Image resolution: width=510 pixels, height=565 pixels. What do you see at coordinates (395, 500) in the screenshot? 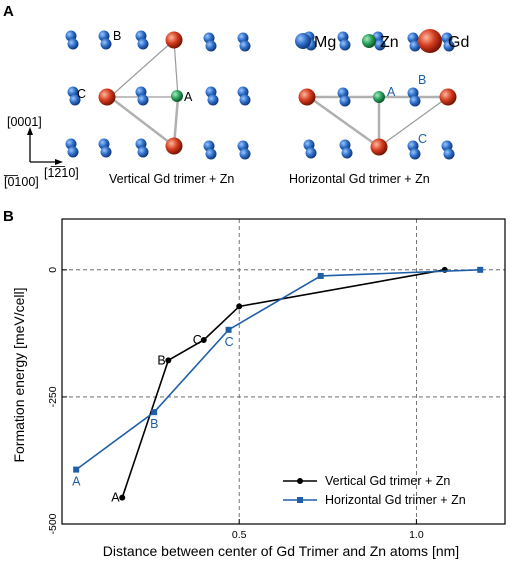
I see `legend-label: Horizontal Gd trimer + Zn` at bounding box center [395, 500].